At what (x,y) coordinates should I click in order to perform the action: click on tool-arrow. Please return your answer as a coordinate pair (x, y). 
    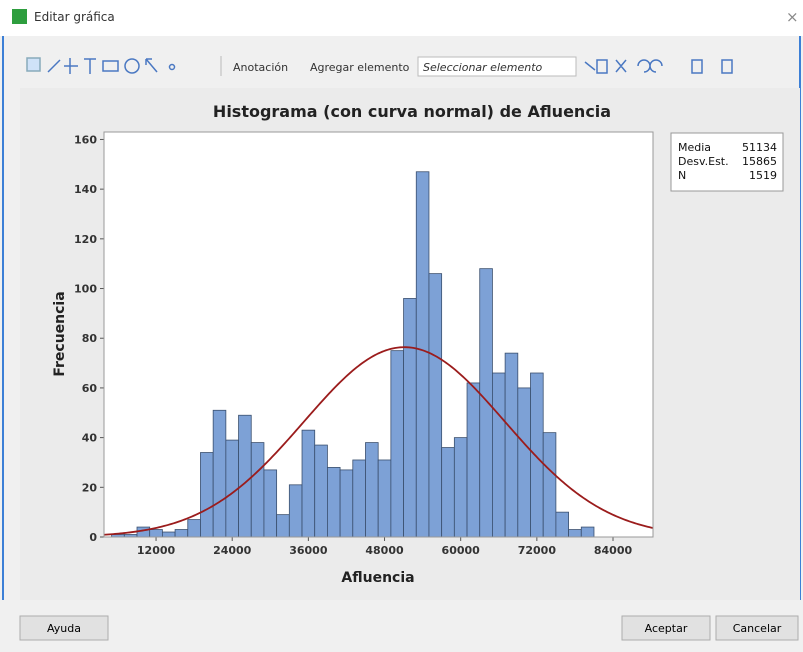
    Looking at the image, I should click on (151, 65).